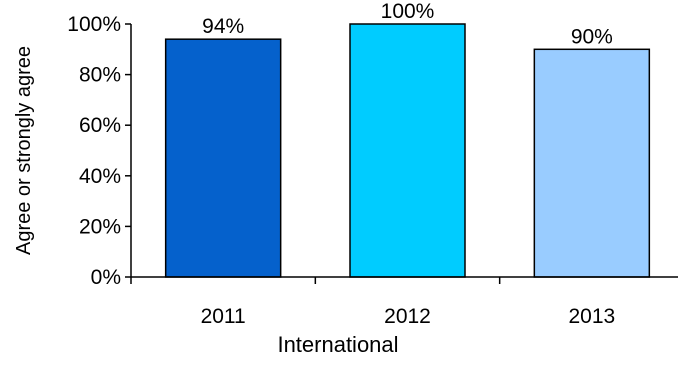  What do you see at coordinates (407, 24) in the screenshot?
I see `data-labels: 94% 100% 90%` at bounding box center [407, 24].